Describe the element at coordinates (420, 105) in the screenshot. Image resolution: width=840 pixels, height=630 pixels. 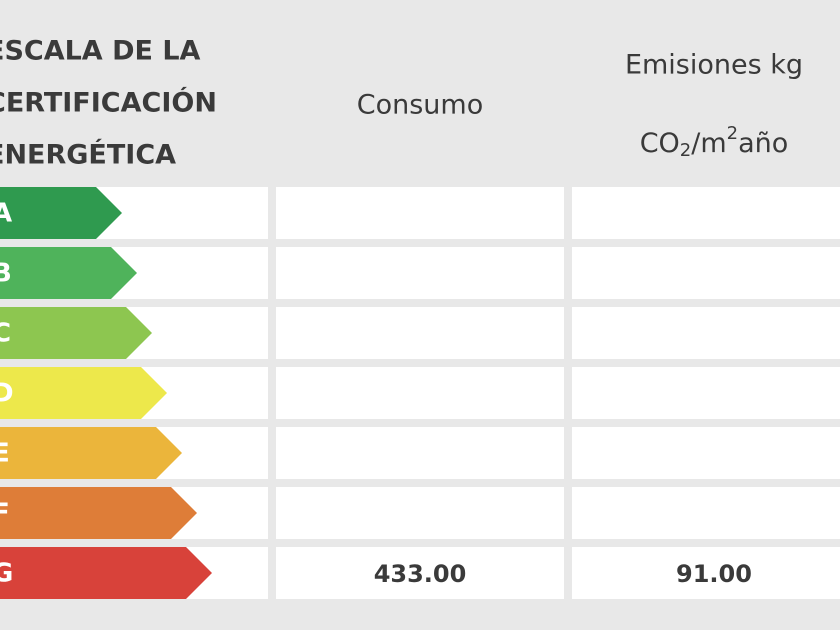
I see `consumption-header: Consumo` at that location.